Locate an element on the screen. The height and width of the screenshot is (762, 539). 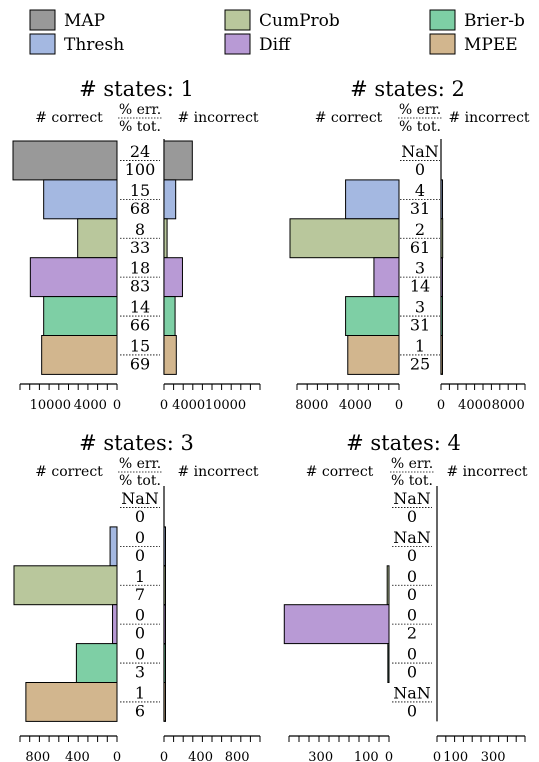
pct-tot-label-diff: 0 is located at coordinates (140, 633).